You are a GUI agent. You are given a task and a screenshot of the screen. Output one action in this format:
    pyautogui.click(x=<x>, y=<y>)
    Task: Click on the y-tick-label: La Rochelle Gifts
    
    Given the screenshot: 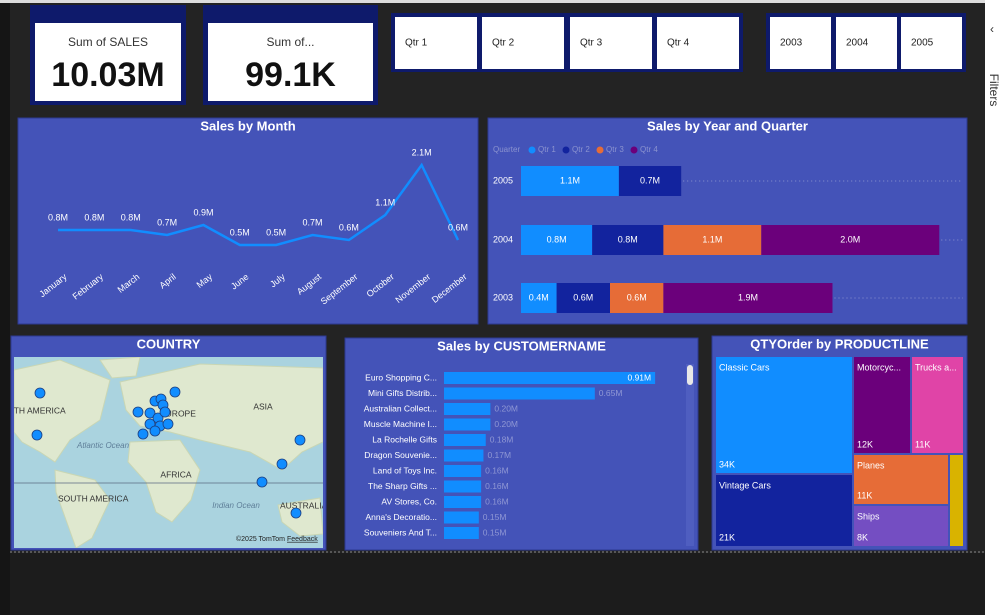 What is the action you would take?
    pyautogui.click(x=404, y=439)
    